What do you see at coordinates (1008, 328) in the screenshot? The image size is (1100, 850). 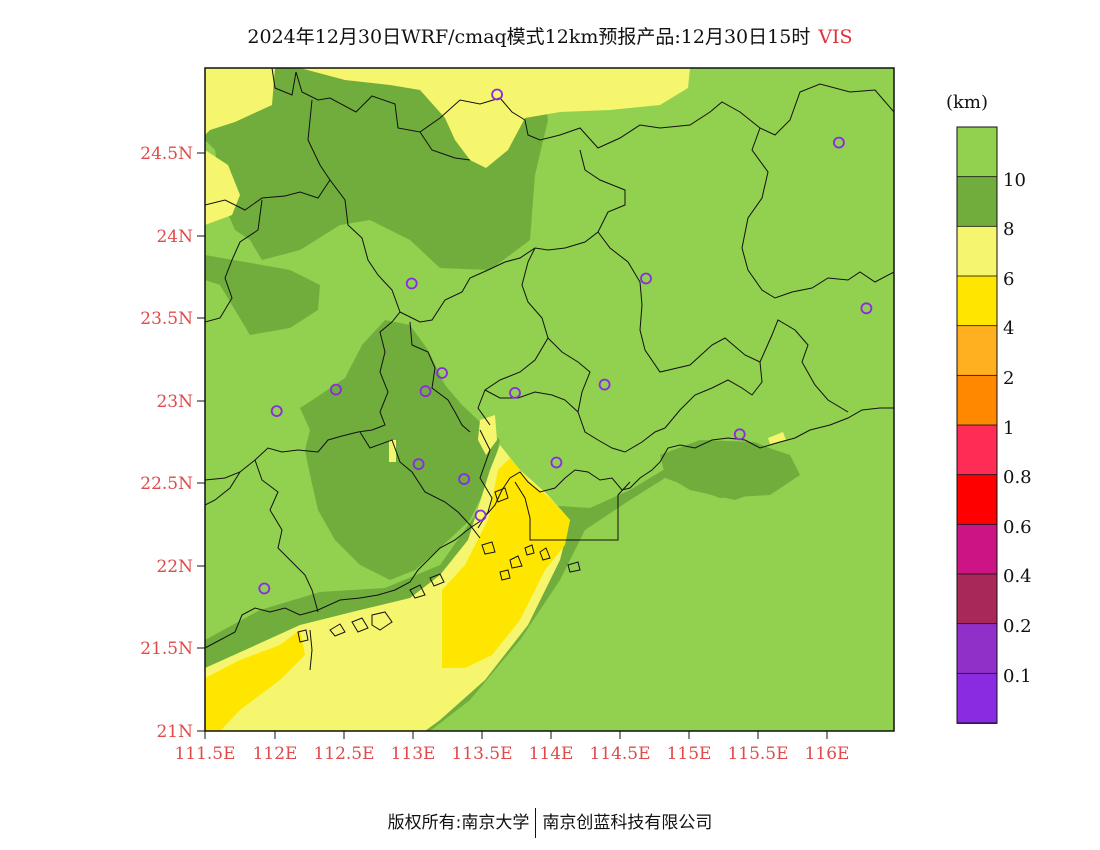 I see `colorbar-label: 4` at bounding box center [1008, 328].